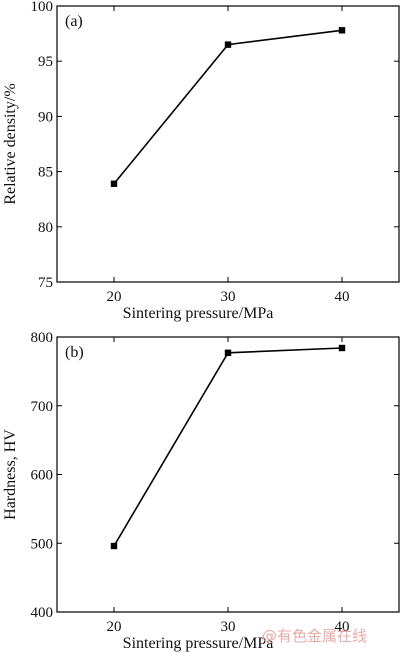 The image size is (400, 653). I want to click on y-tick-label: 600, so click(42, 476).